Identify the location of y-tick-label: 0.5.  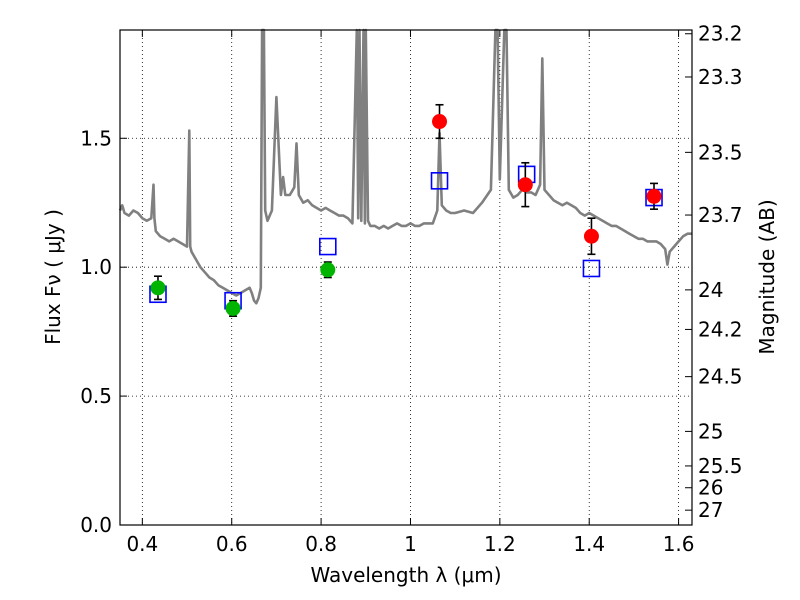
(96, 396).